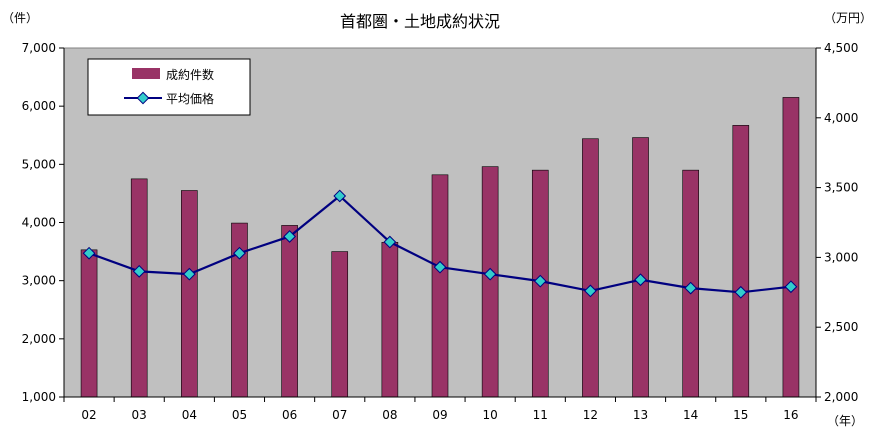  What do you see at coordinates (20, 18) in the screenshot?
I see `left-axis-unit: （件）` at bounding box center [20, 18].